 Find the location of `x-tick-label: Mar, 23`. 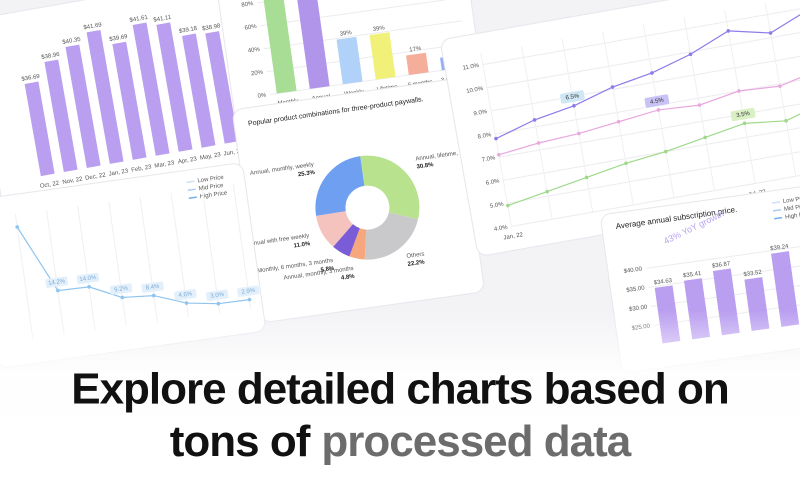

x-tick-label: Mar, 23 is located at coordinates (164, 164).